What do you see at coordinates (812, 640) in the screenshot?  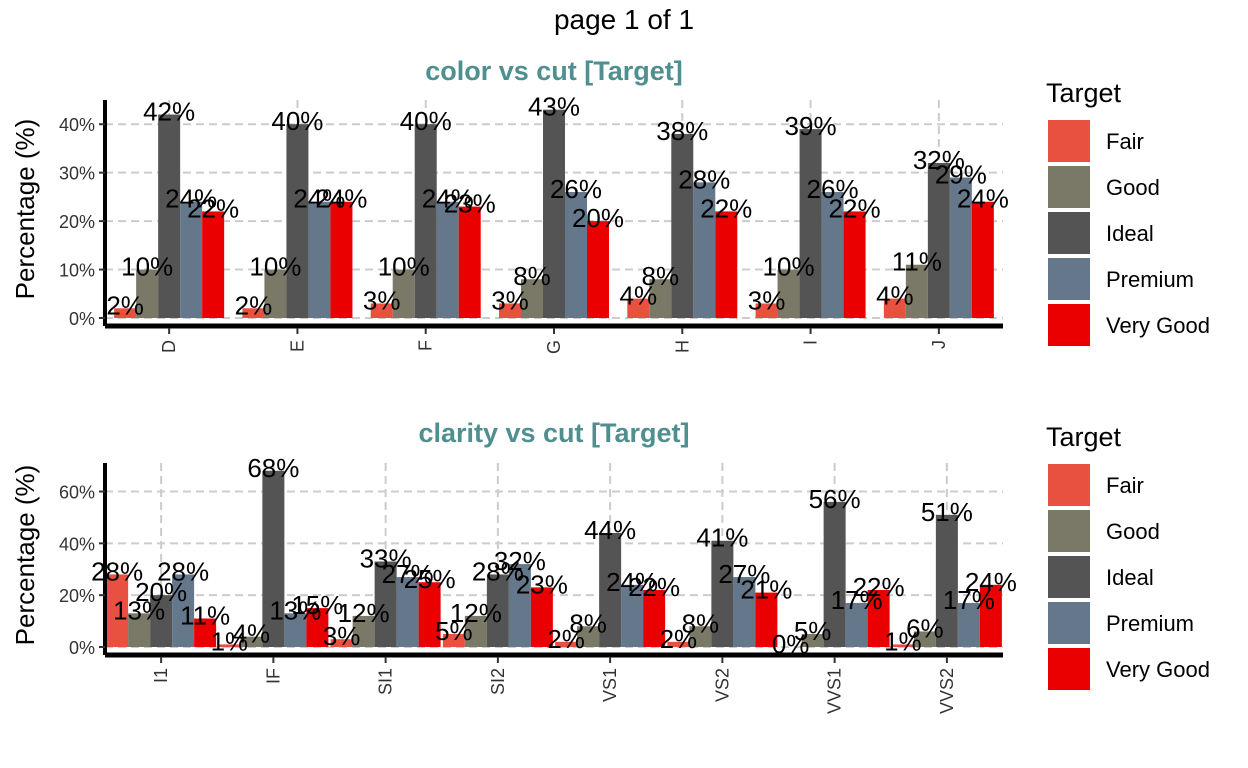 I see `bar-good-VVS1` at bounding box center [812, 640].